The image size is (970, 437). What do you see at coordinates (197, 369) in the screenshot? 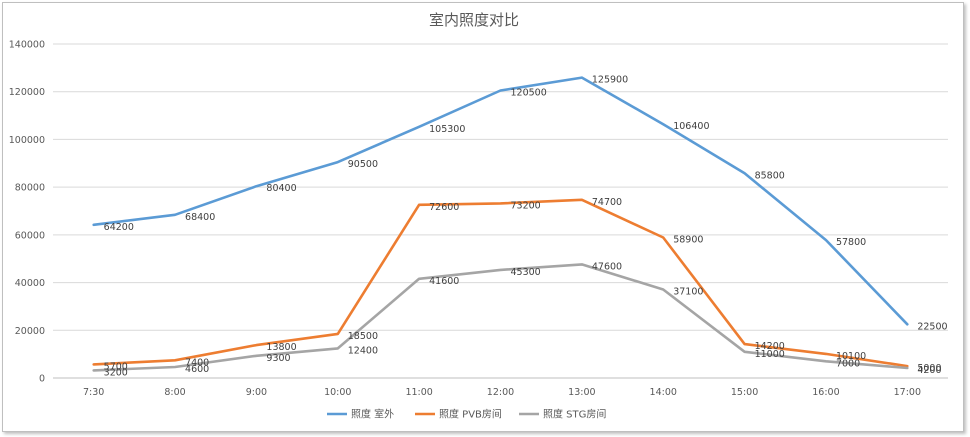
I see `data-label: 4600` at bounding box center [197, 369].